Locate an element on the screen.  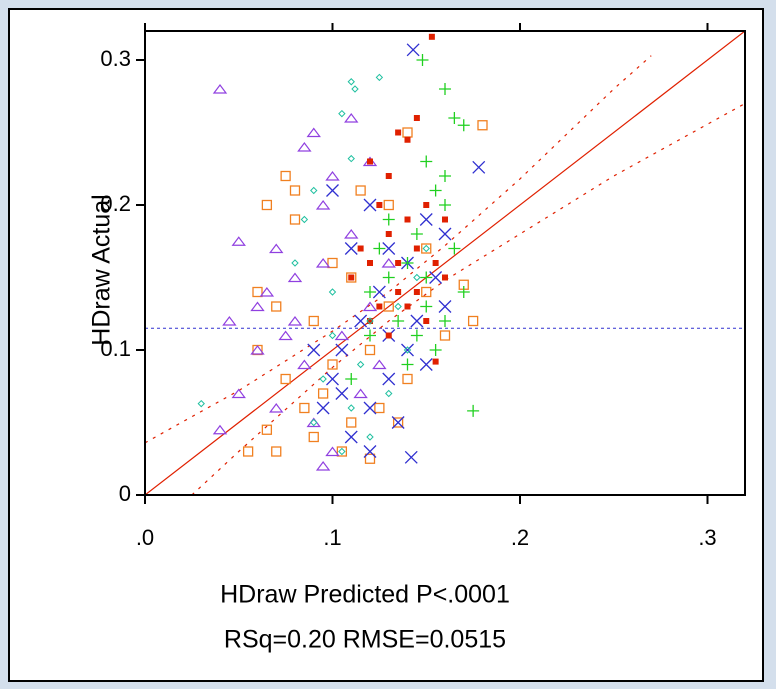
y-tick-label: 0.1 is located at coordinates (115, 348).